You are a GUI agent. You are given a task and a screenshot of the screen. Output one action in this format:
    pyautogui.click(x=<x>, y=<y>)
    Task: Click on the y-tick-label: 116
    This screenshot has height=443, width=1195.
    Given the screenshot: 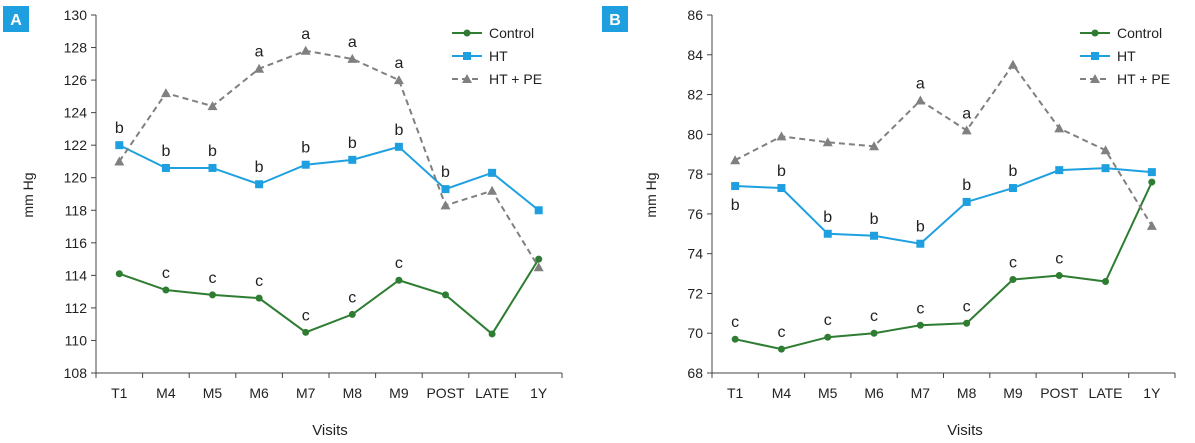 What is the action you would take?
    pyautogui.click(x=76, y=243)
    